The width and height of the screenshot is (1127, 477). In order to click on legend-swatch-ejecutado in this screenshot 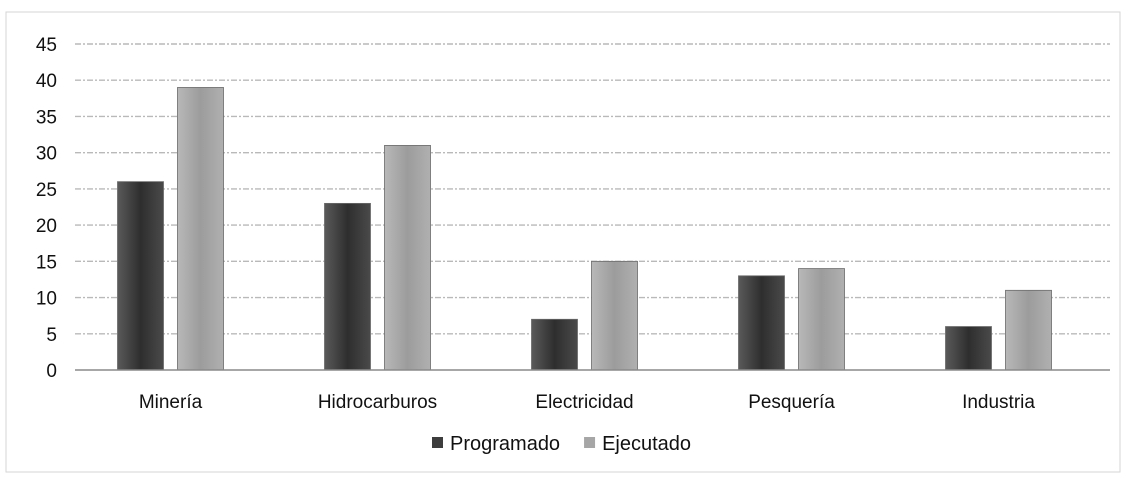, I will do `click(590, 442)`.